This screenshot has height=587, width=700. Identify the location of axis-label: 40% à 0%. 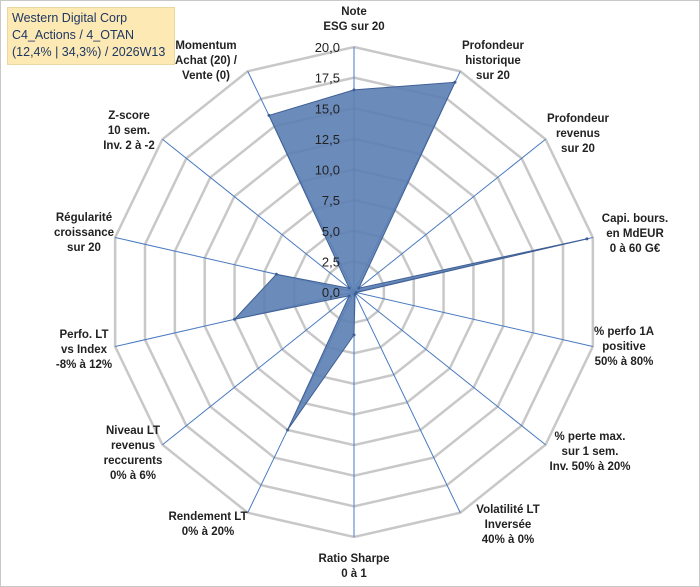
(508, 540).